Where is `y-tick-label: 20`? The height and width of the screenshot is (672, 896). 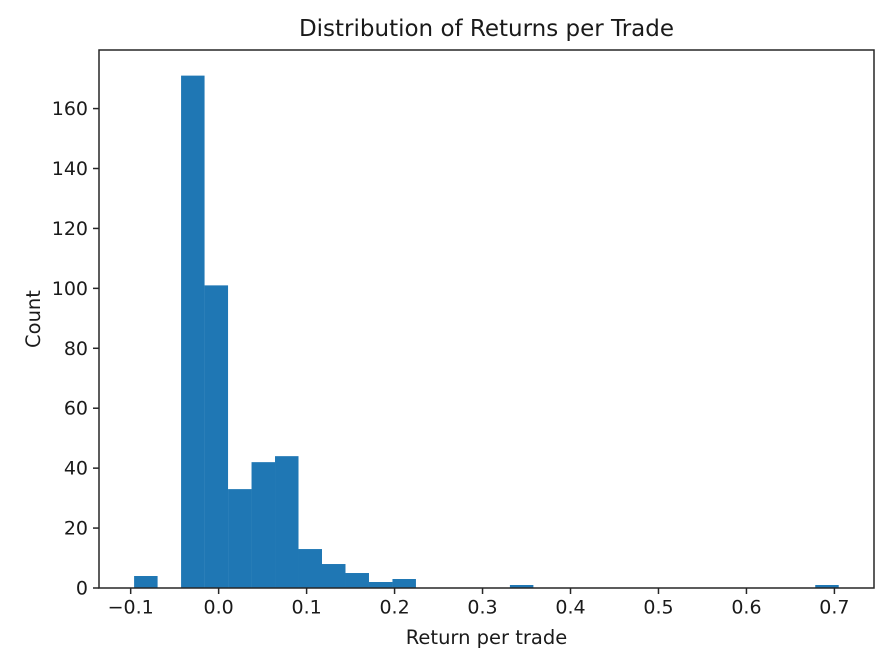
y-tick-label: 20 is located at coordinates (76, 529).